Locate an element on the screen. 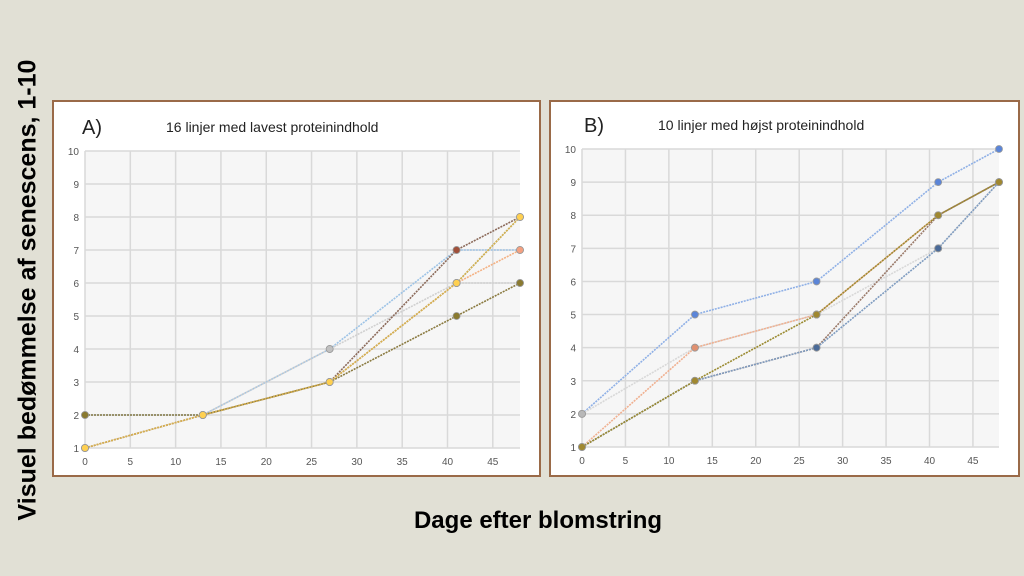  panel-label-b: B) is located at coordinates (594, 126).